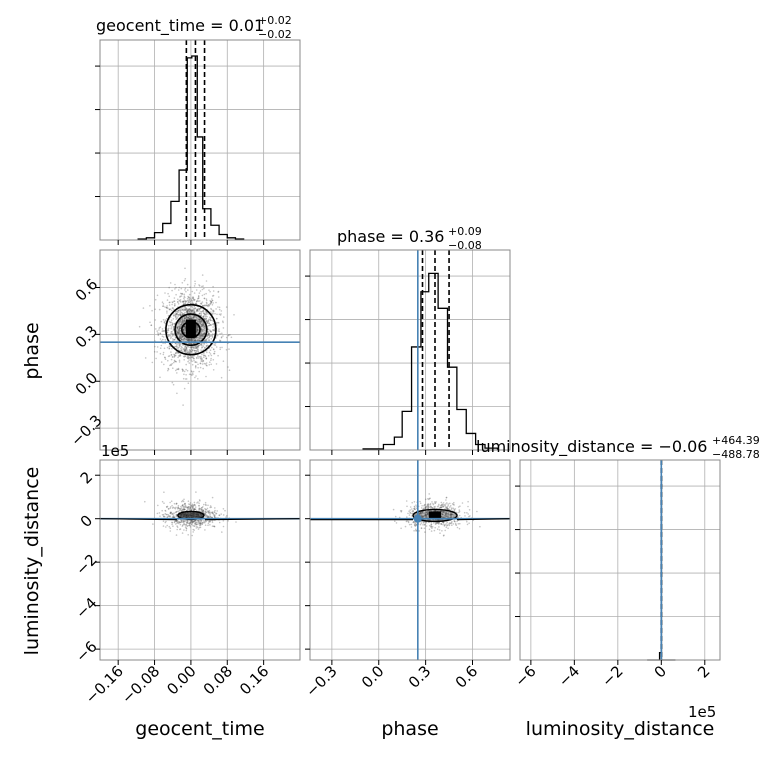  I want to click on x-tick-label: 0.00, so click(181, 680).